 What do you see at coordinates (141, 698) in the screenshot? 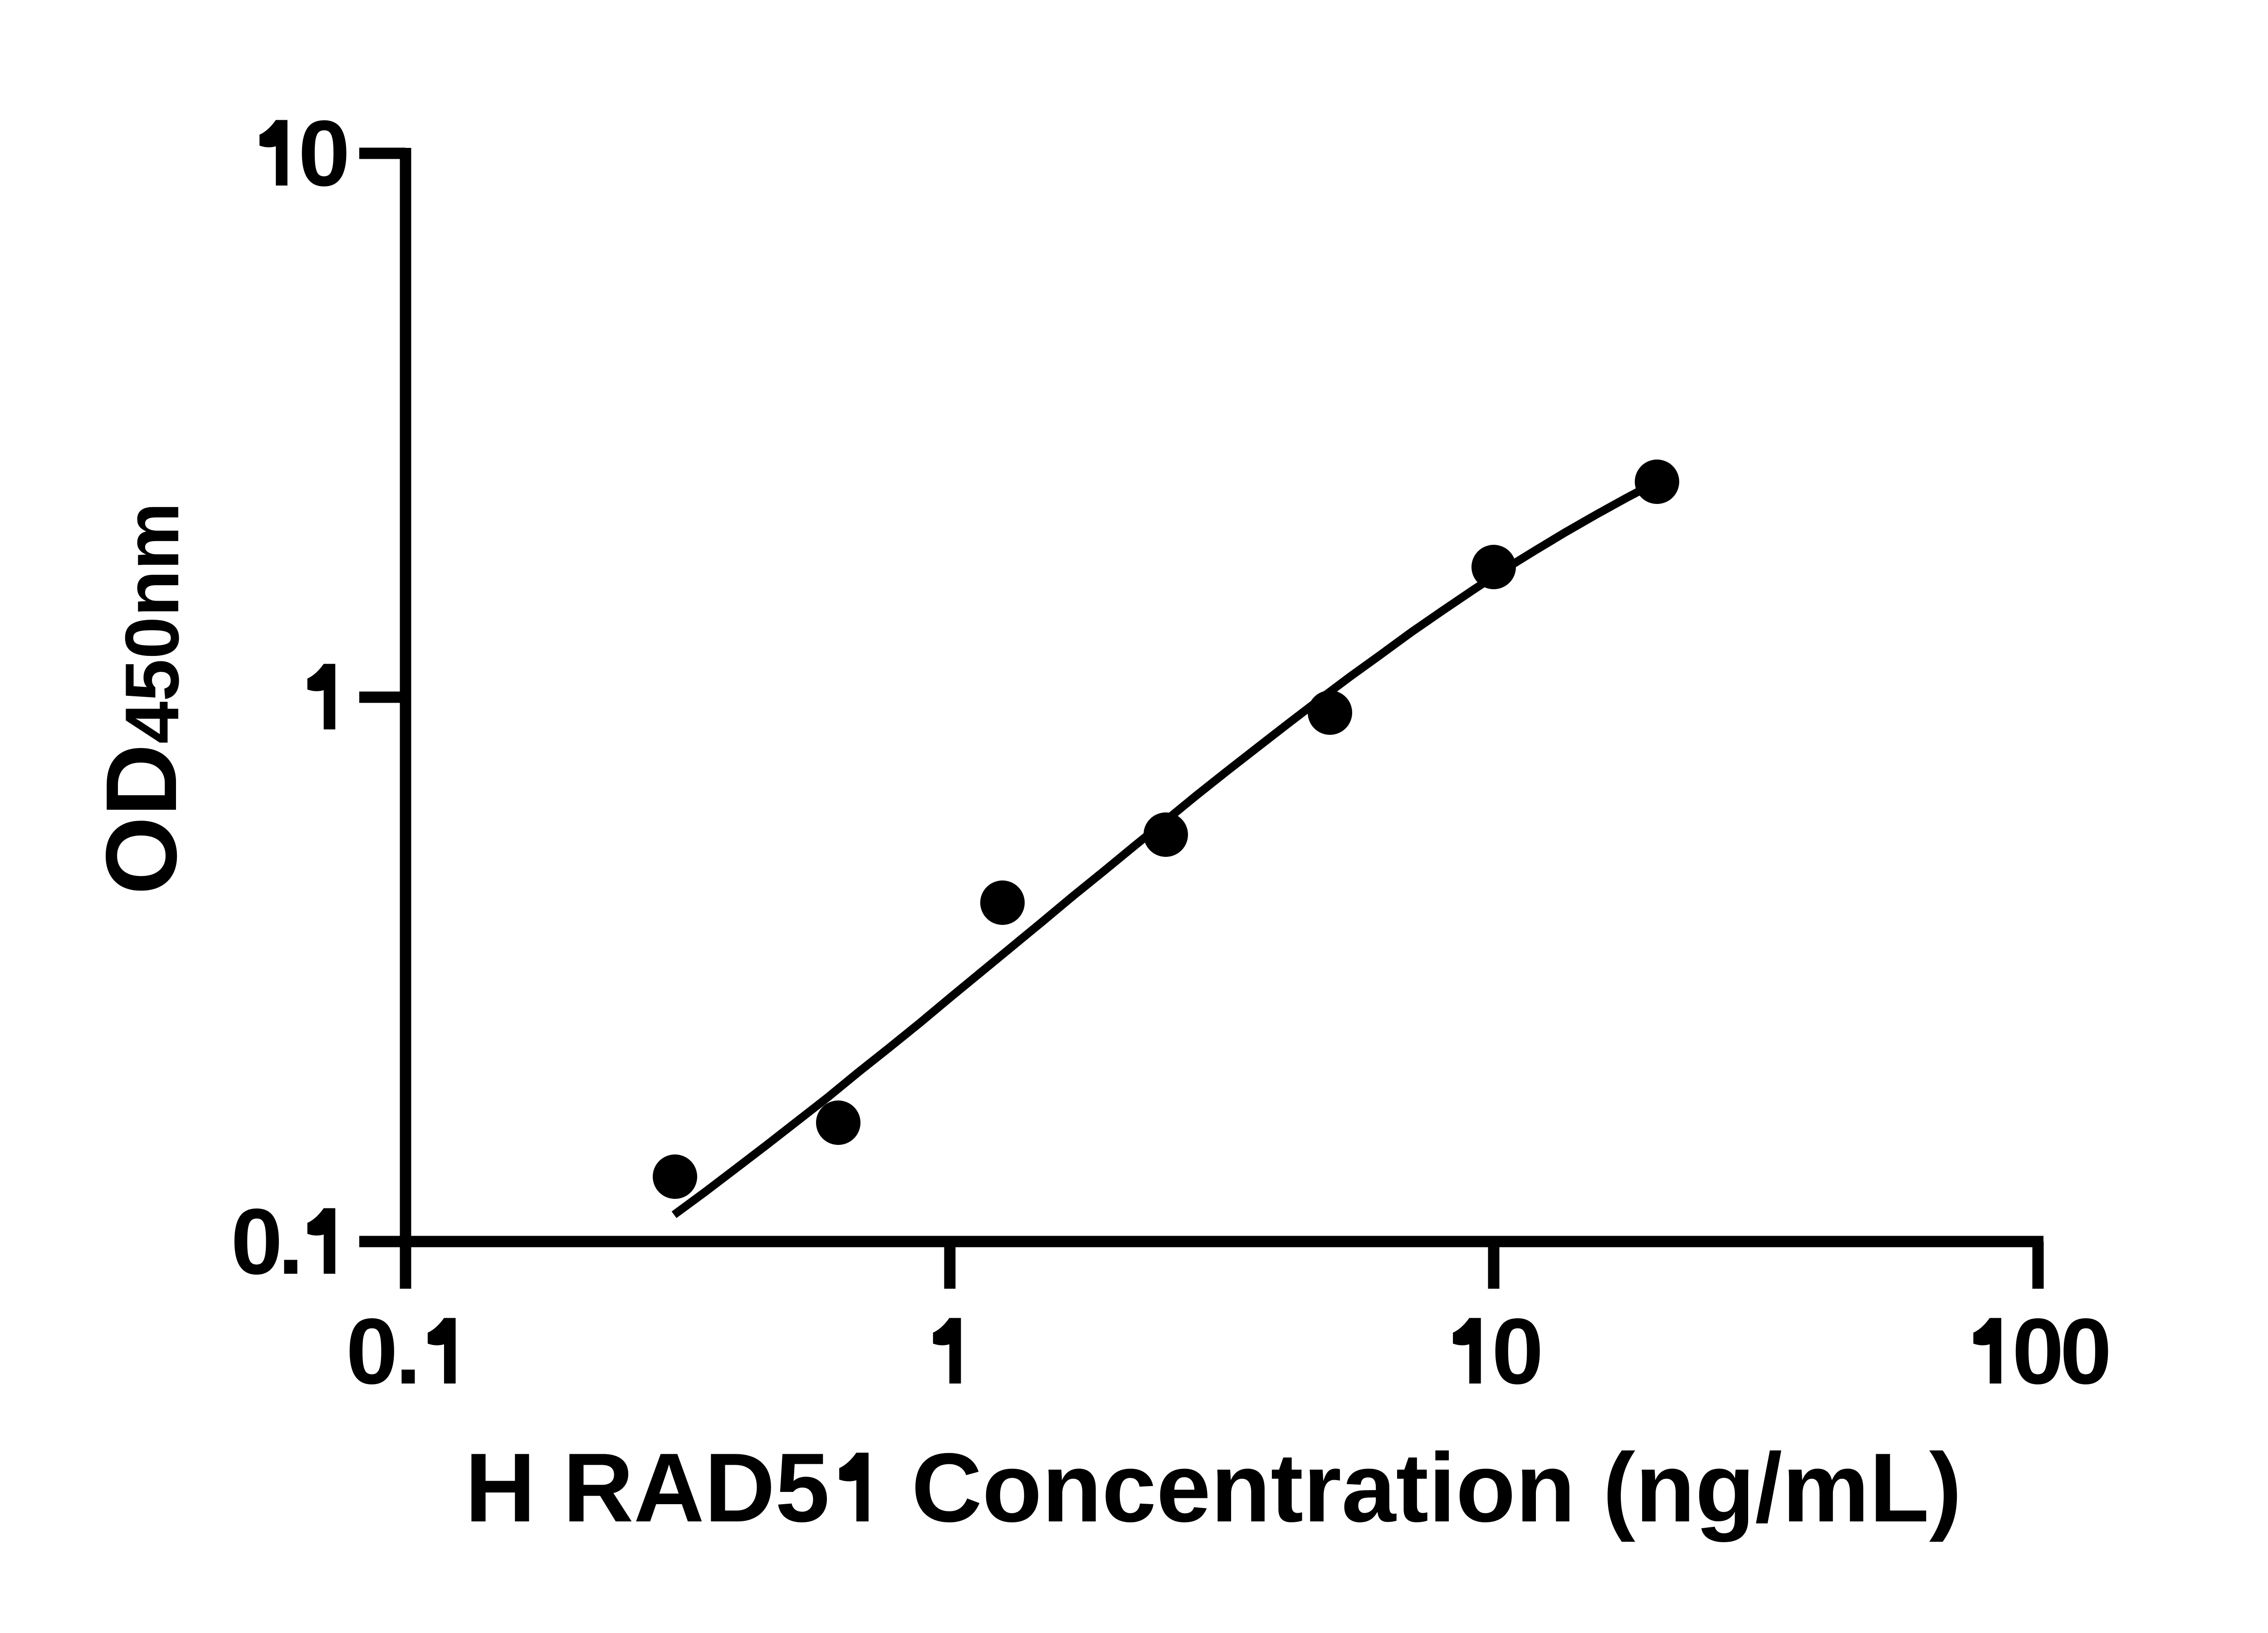
I see `svg-text: OD450nm` at bounding box center [141, 698].